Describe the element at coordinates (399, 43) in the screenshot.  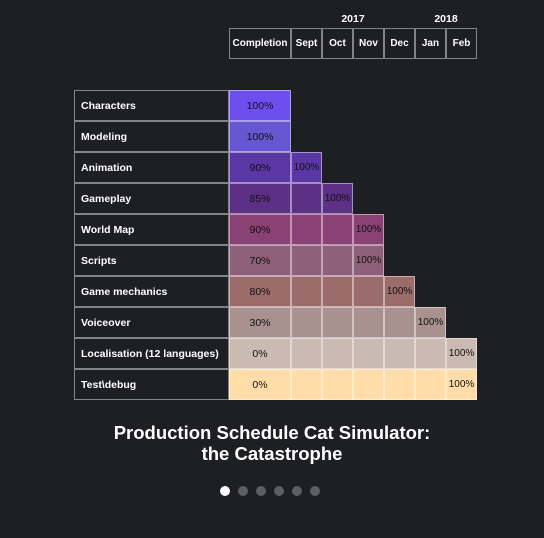
I see `column-header: Dec` at that location.